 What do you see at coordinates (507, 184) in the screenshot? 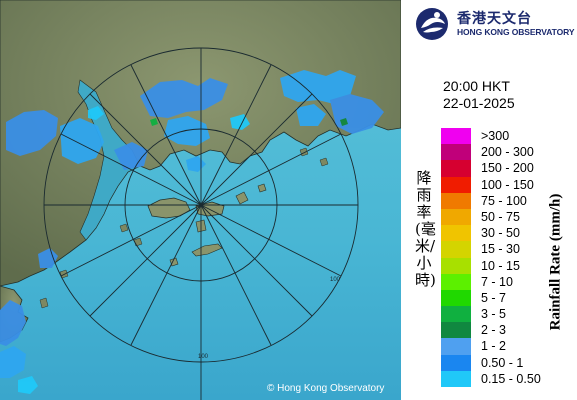
I see `legend-label: 100 - 150` at bounding box center [507, 184].